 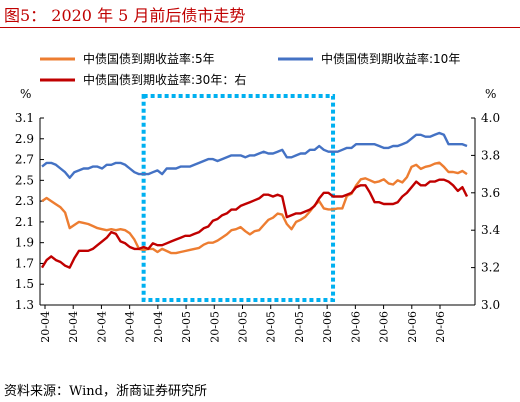 What do you see at coordinates (24, 305) in the screenshot?
I see `left-tick-label-0: 1.3` at bounding box center [24, 305].